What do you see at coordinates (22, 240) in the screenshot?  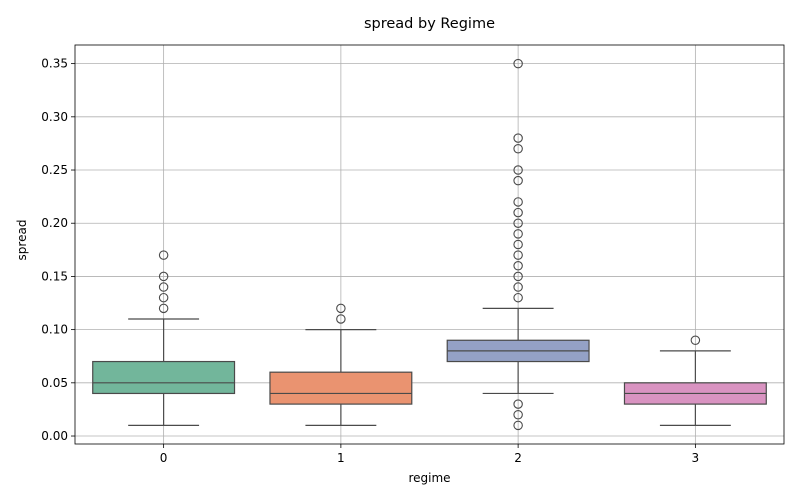 I see `y-axis-label: spread` at bounding box center [22, 240].